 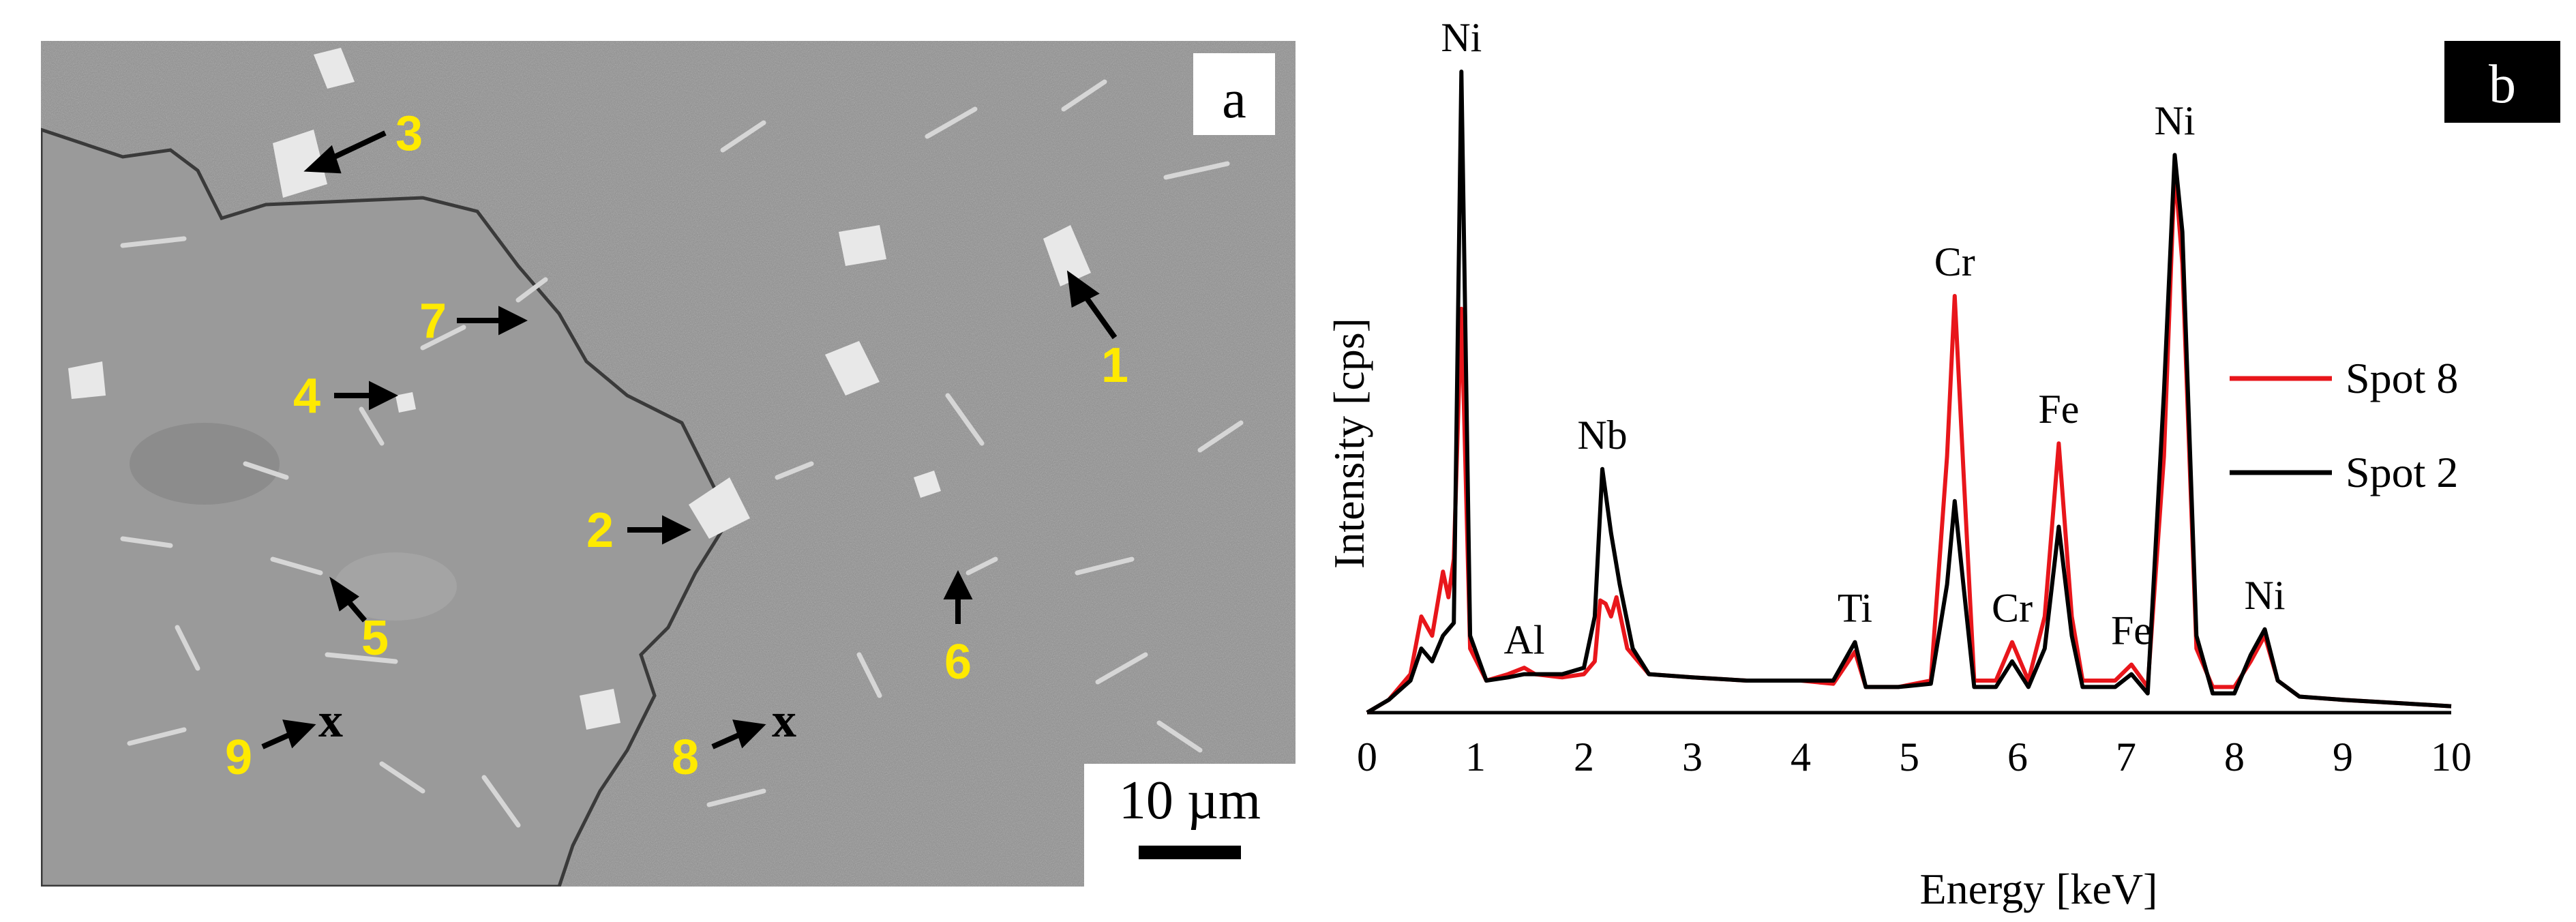 What do you see at coordinates (2343, 756) in the screenshot?
I see `x-tick-label: 9` at bounding box center [2343, 756].